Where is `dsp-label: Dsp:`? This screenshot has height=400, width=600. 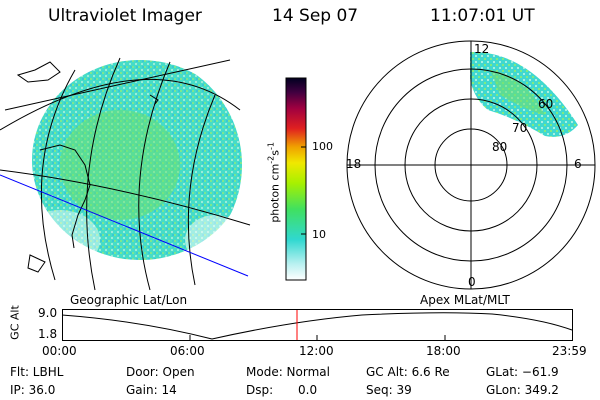 dsp-label: Dsp: is located at coordinates (260, 390).